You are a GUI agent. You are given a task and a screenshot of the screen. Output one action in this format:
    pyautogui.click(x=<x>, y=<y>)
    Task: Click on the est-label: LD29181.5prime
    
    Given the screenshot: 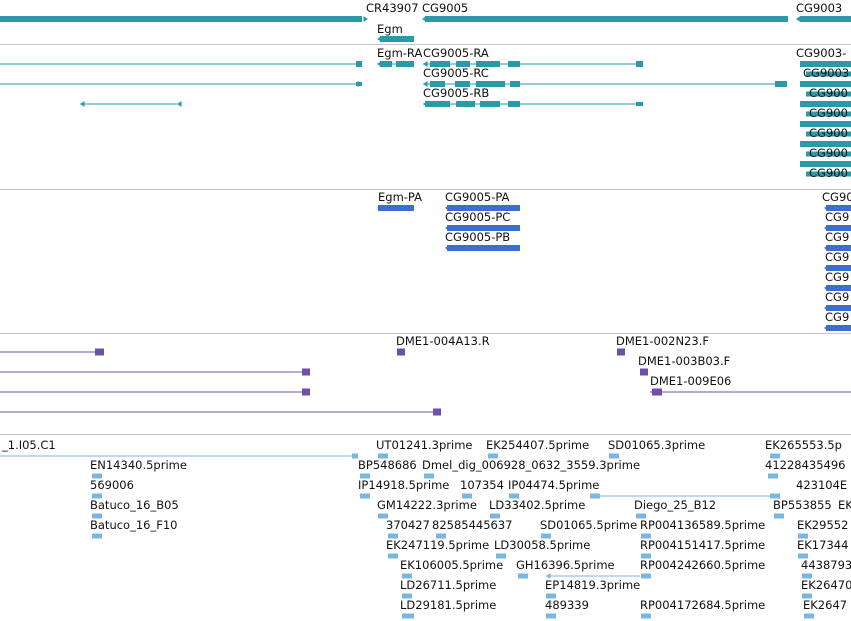 What is the action you would take?
    pyautogui.click(x=448, y=605)
    